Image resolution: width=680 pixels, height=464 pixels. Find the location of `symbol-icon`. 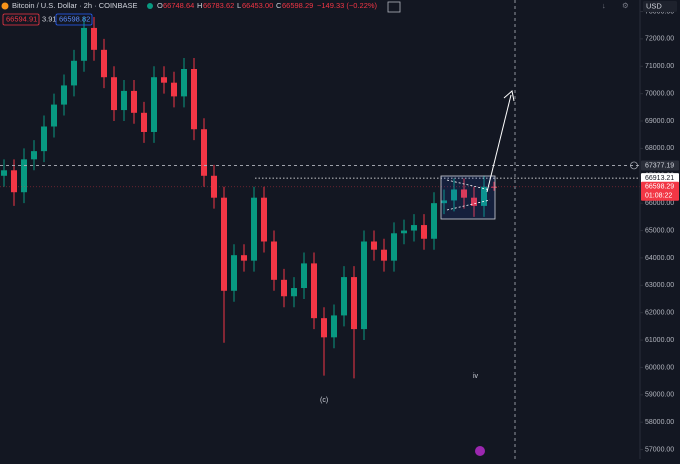

symbol-icon is located at coordinates (5, 6).